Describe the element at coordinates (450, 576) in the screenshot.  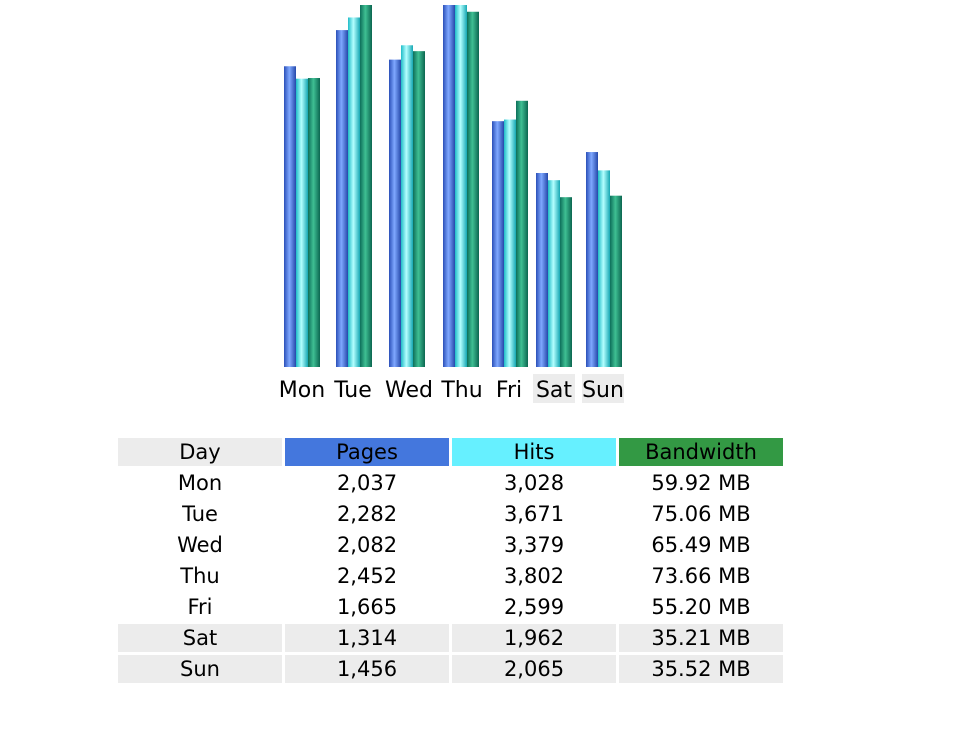
I see `table-row: Thu 2,452 3,802 73.66 MB` at that location.